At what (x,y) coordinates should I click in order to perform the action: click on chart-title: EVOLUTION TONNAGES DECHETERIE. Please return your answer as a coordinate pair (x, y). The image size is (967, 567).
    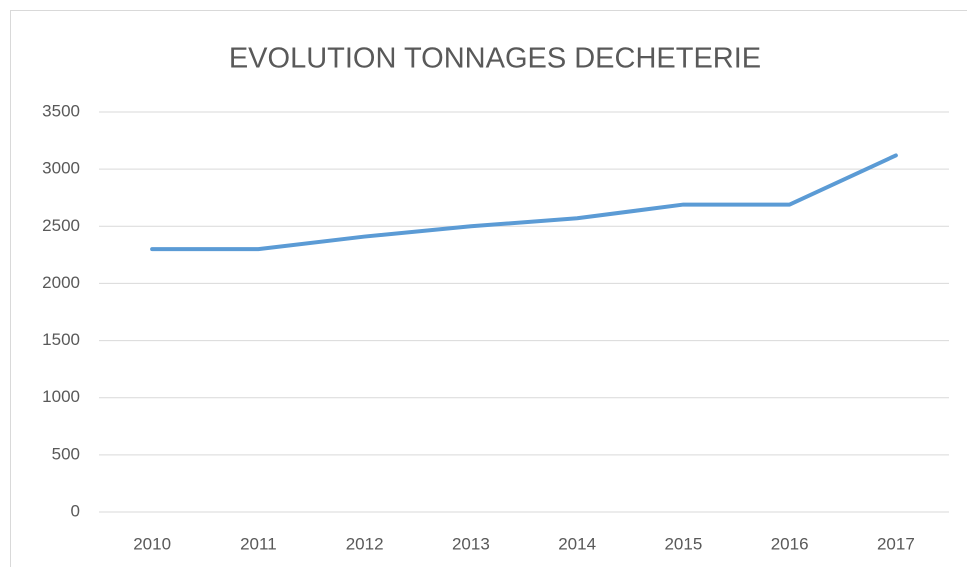
    Looking at the image, I should click on (495, 59).